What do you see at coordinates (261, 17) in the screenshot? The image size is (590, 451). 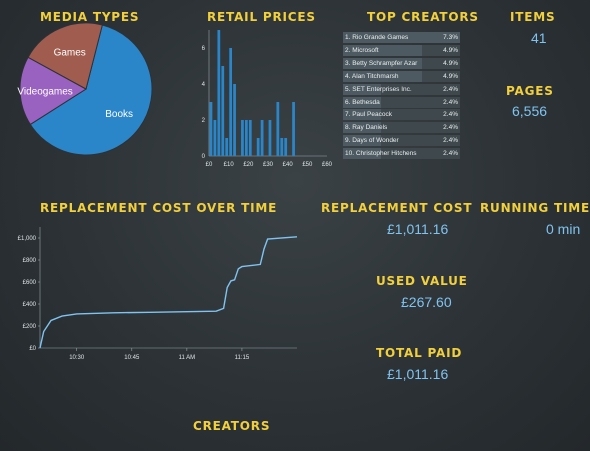 I see `retail-prices-title: Retail Prices` at bounding box center [261, 17].